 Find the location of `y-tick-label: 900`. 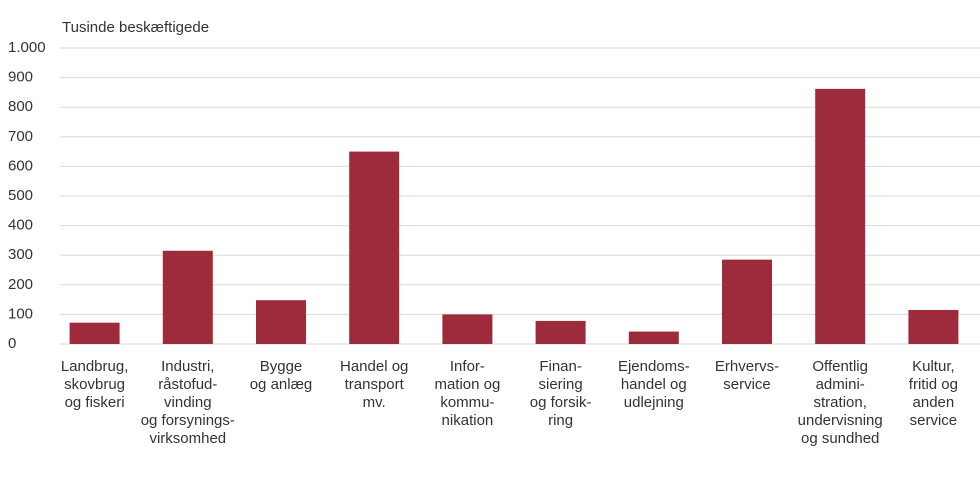

y-tick-label: 900 is located at coordinates (20, 77).